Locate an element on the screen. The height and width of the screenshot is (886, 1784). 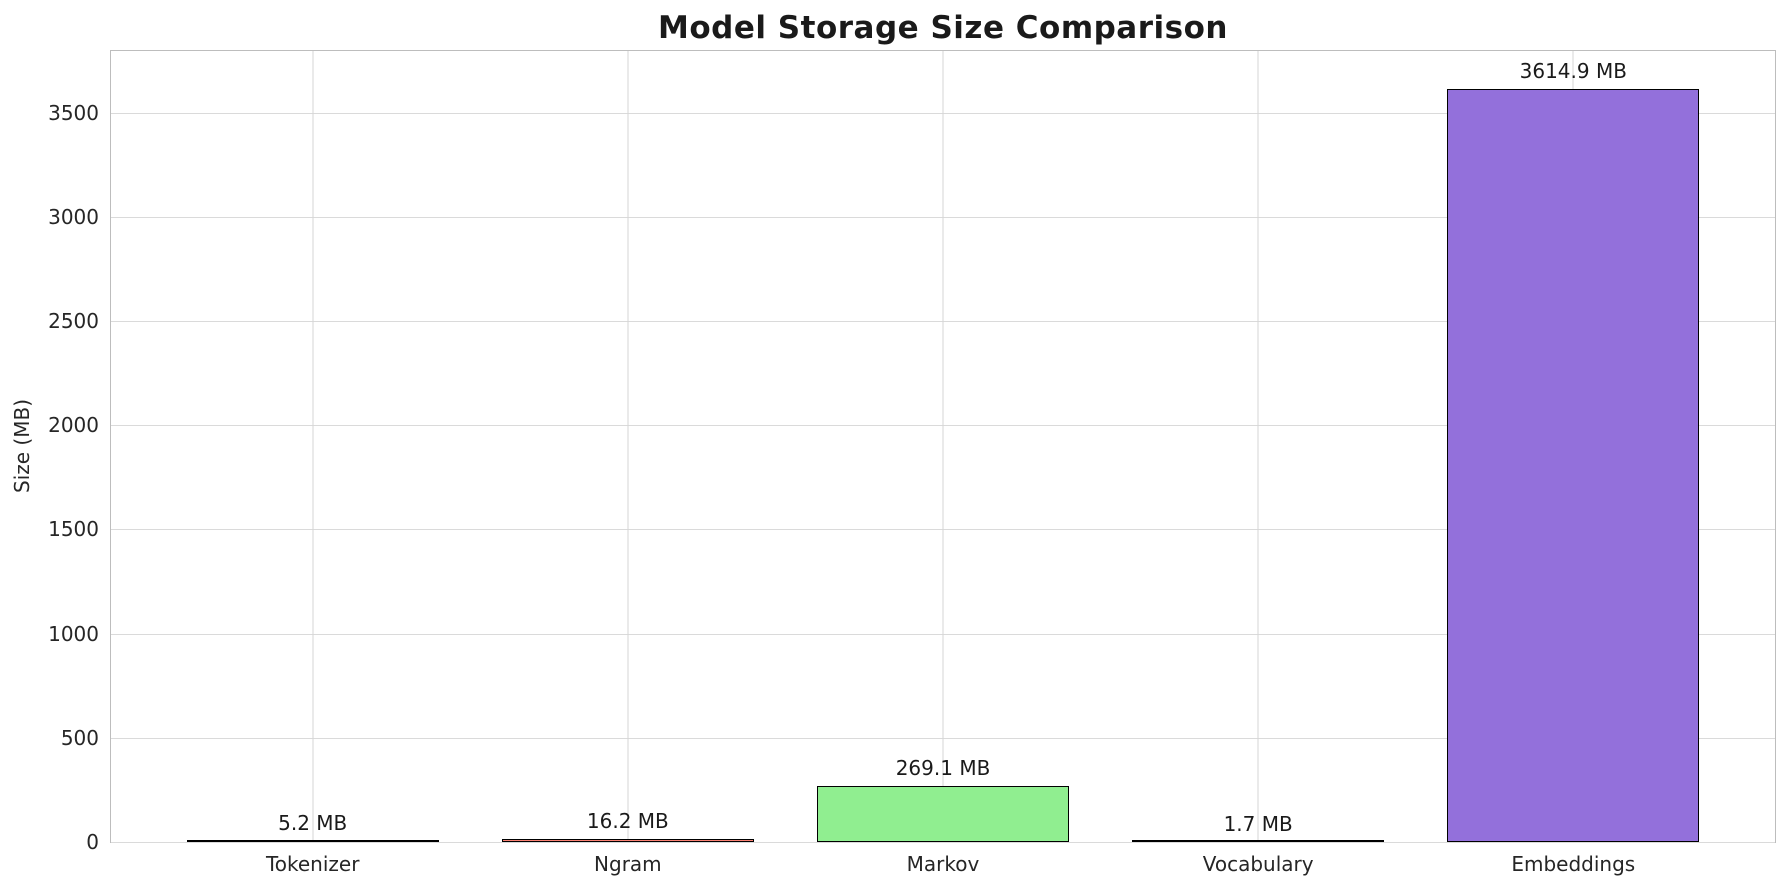
y-tick-label: 2500 is located at coordinates (73, 321).